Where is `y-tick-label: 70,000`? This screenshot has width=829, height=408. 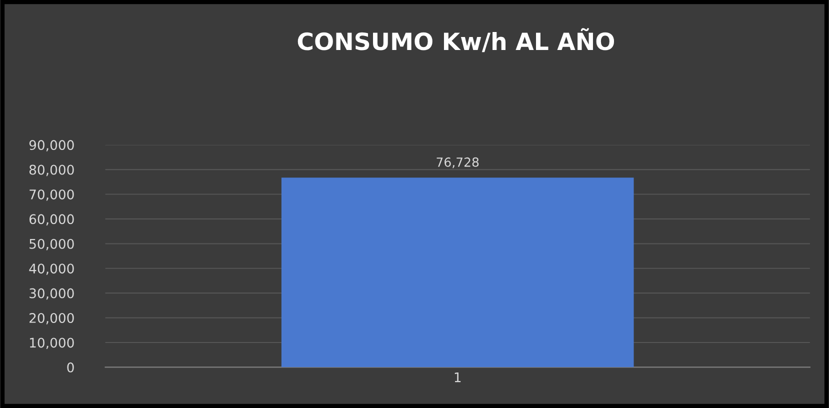
y-tick-label: 70,000 is located at coordinates (52, 195).